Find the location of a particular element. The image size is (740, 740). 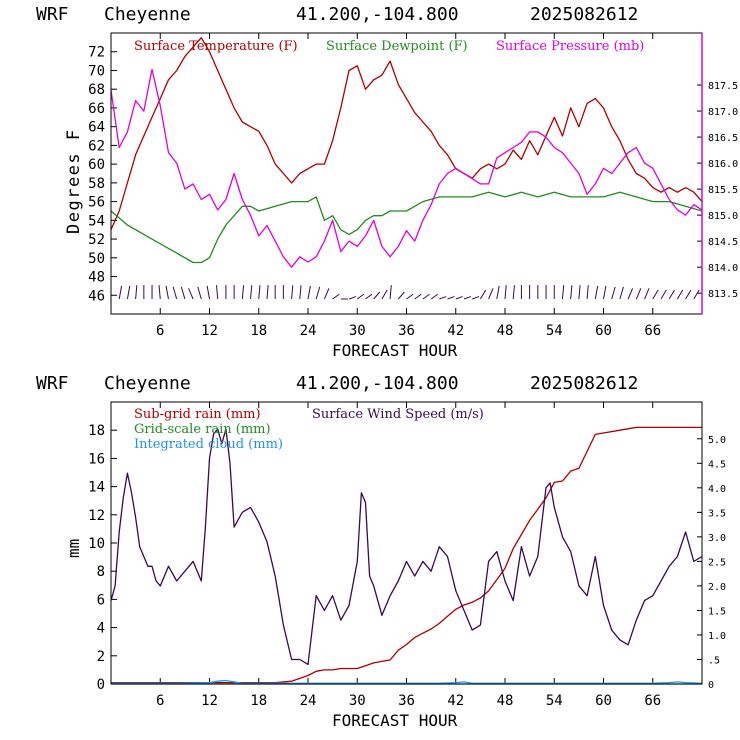

y-tick-label: 18 is located at coordinates (96, 431).